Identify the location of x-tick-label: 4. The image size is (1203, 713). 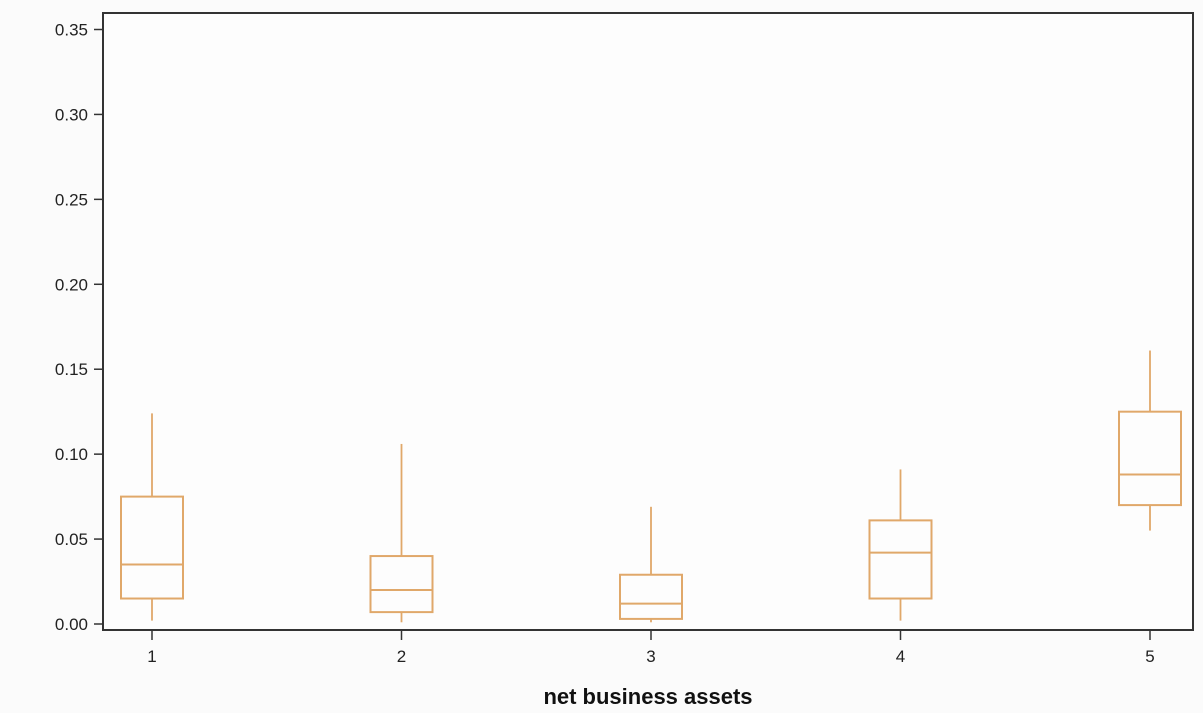
(900, 656).